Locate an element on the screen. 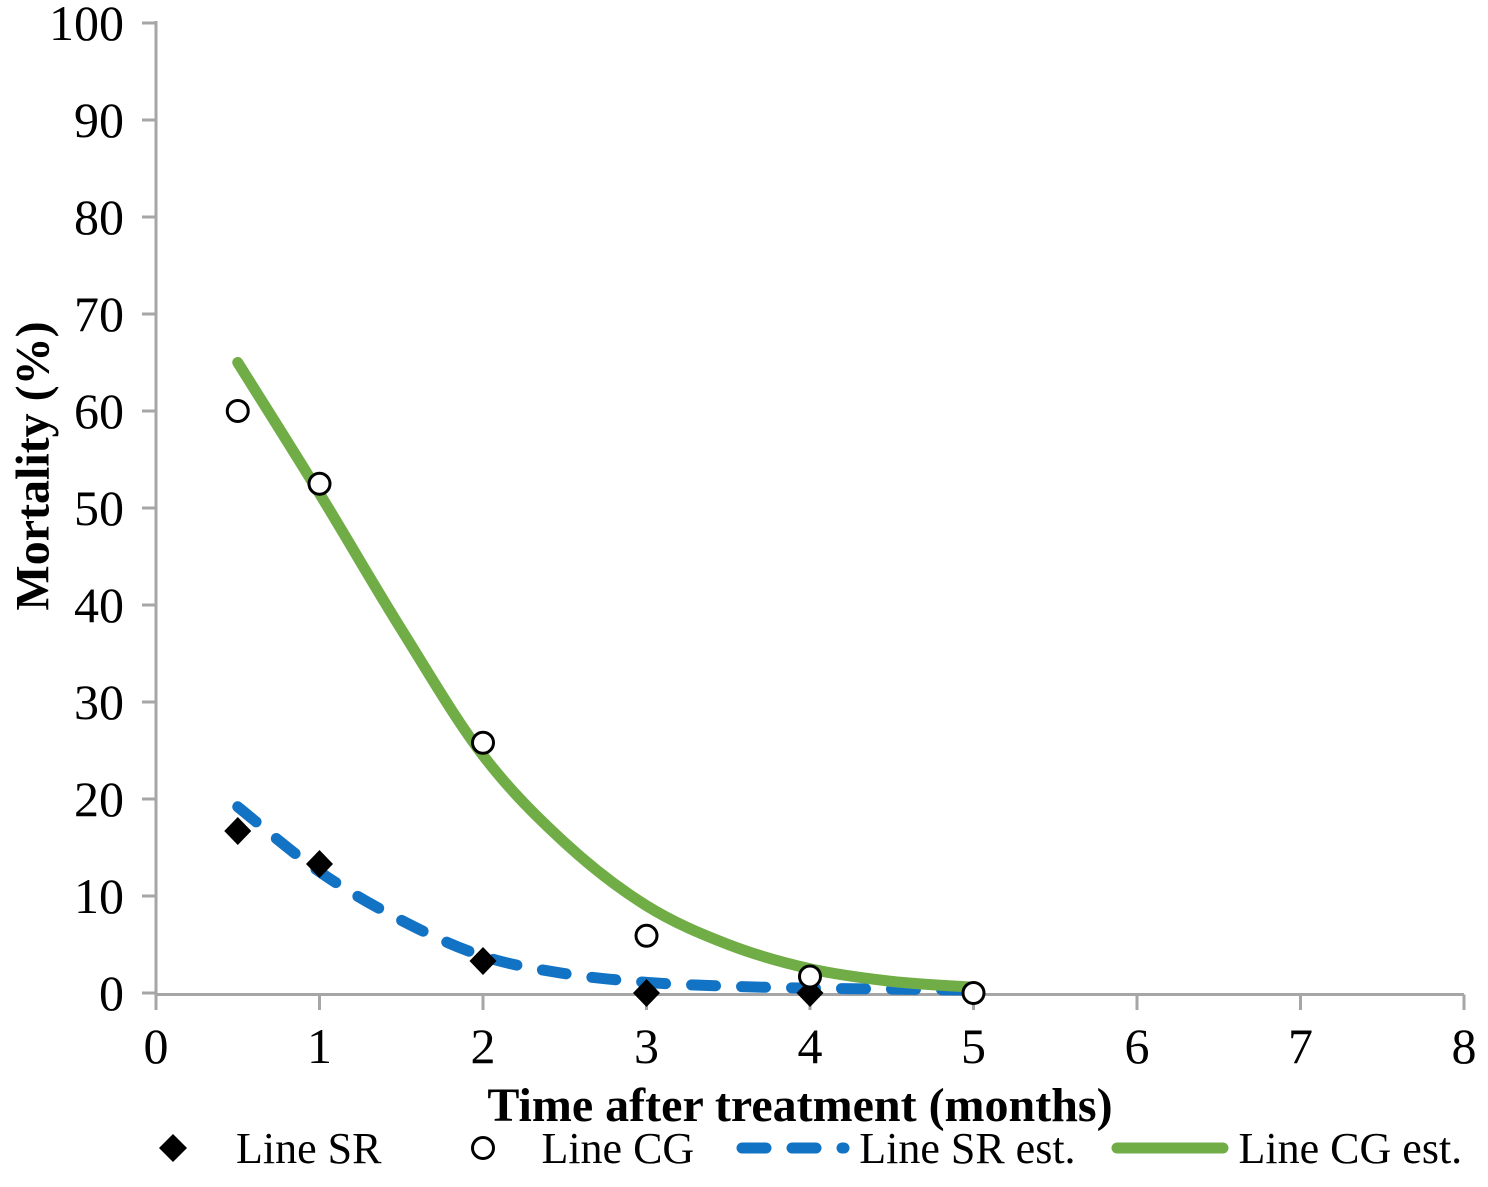 This screenshot has width=1488, height=1187. legend-item-line-cg: Line CG is located at coordinates (581, 1148).